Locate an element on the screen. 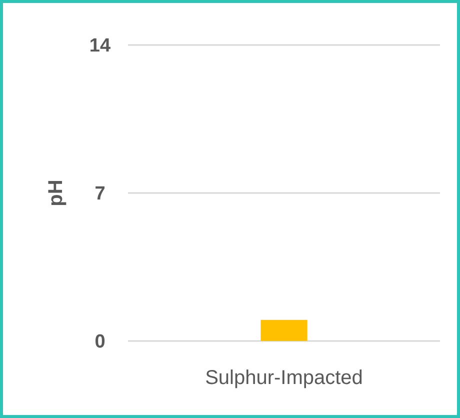  y-axis-title: pH is located at coordinates (56, 193).